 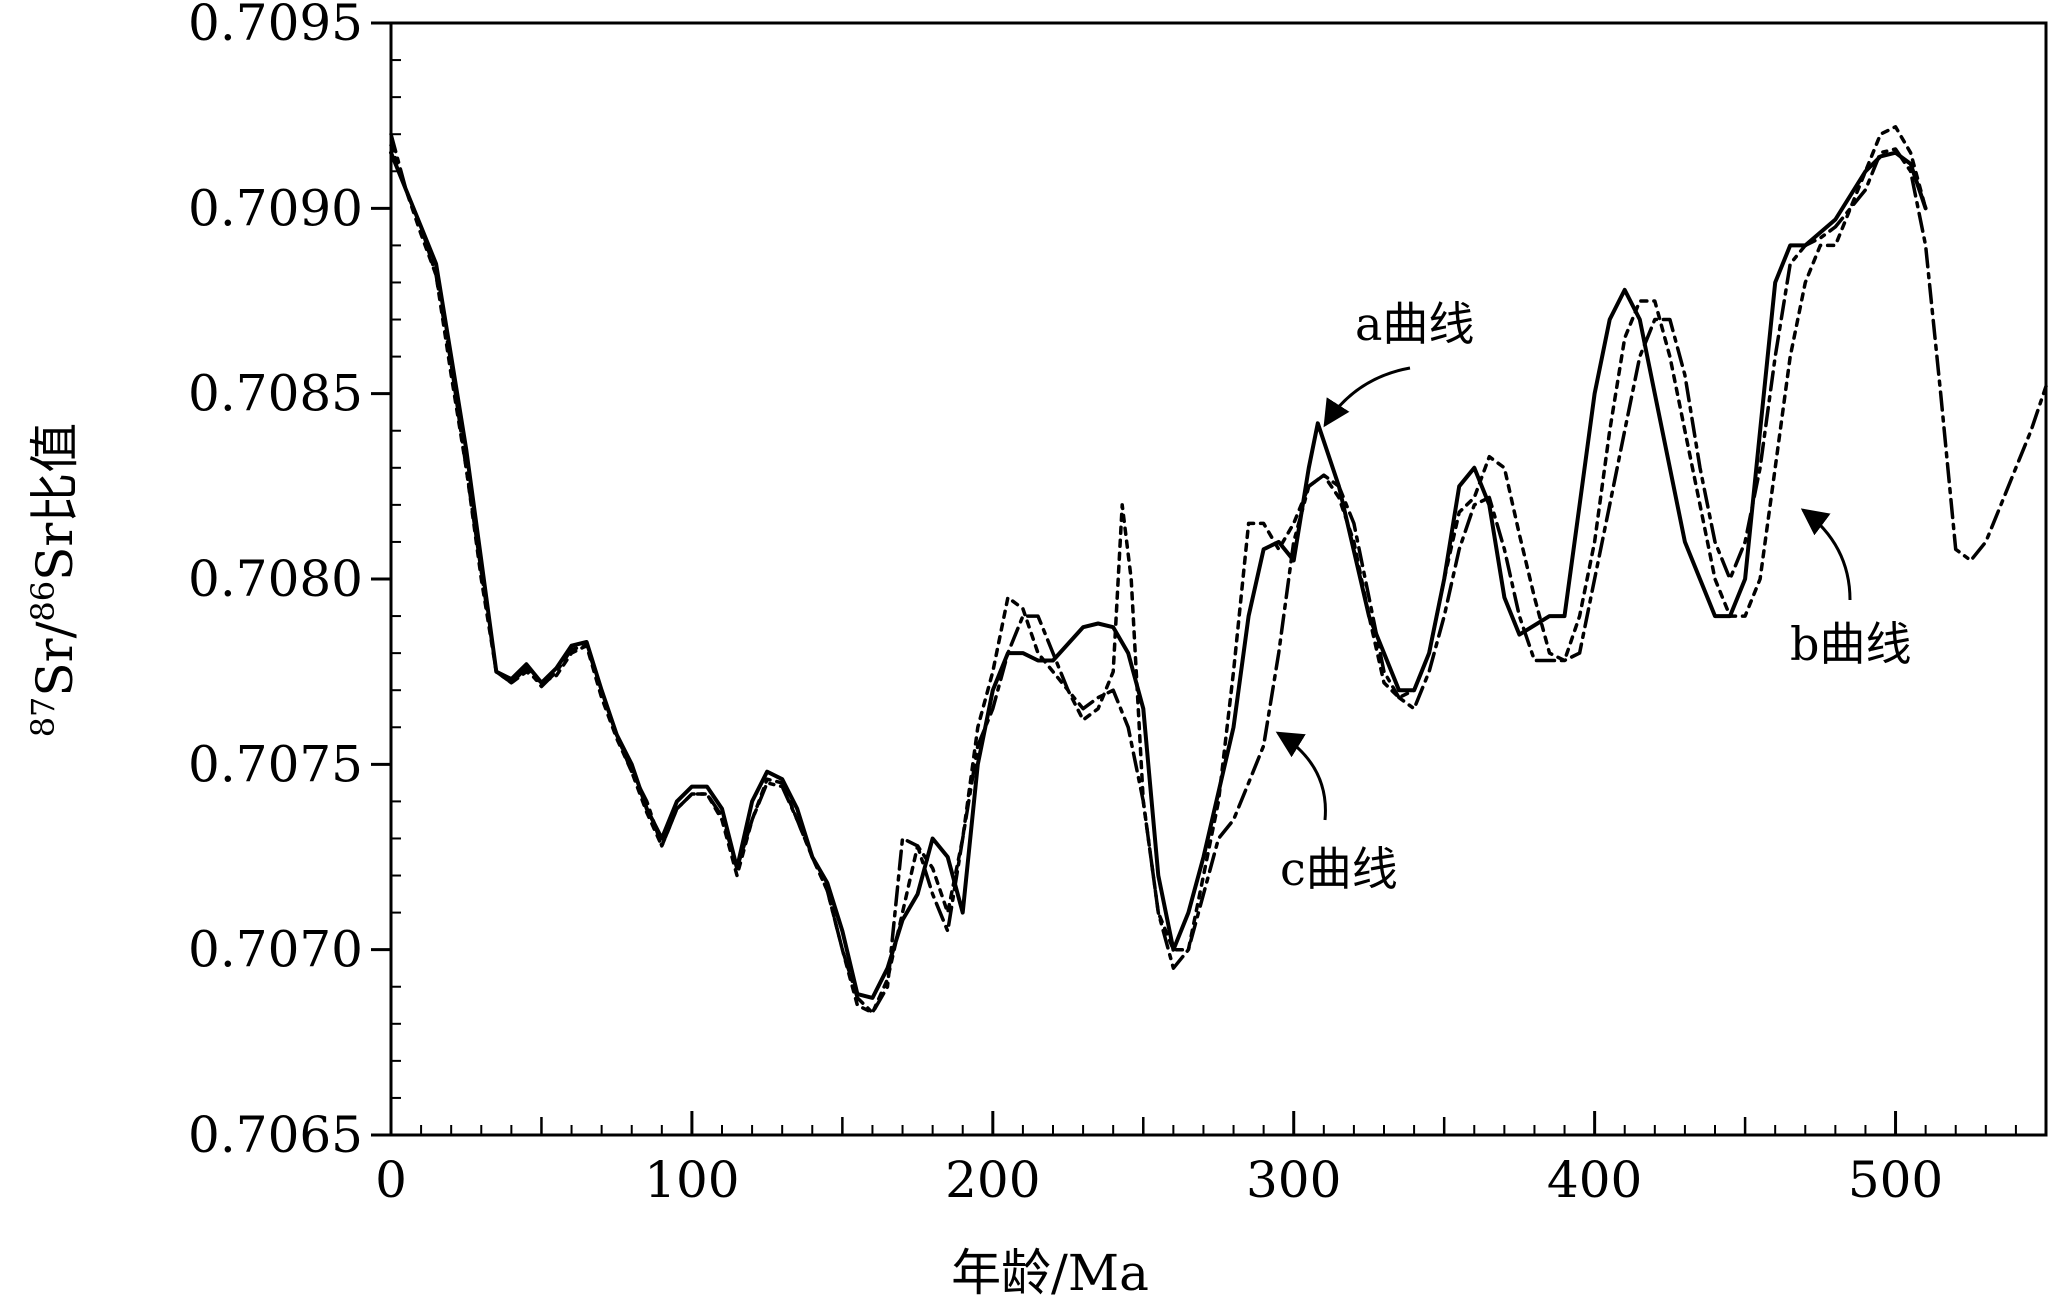 I want to click on x-tick-label: 400, so click(x=1594, y=1180).